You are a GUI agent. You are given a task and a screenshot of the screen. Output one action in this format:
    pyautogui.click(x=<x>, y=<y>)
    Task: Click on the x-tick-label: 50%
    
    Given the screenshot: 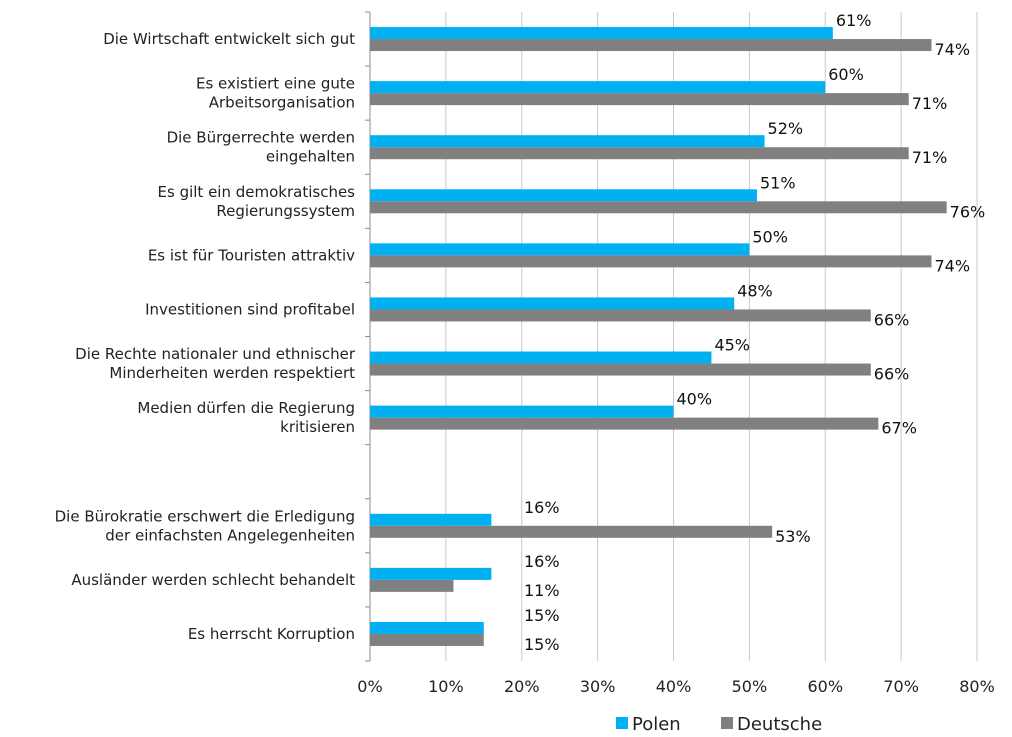 What is the action you would take?
    pyautogui.click(x=750, y=686)
    